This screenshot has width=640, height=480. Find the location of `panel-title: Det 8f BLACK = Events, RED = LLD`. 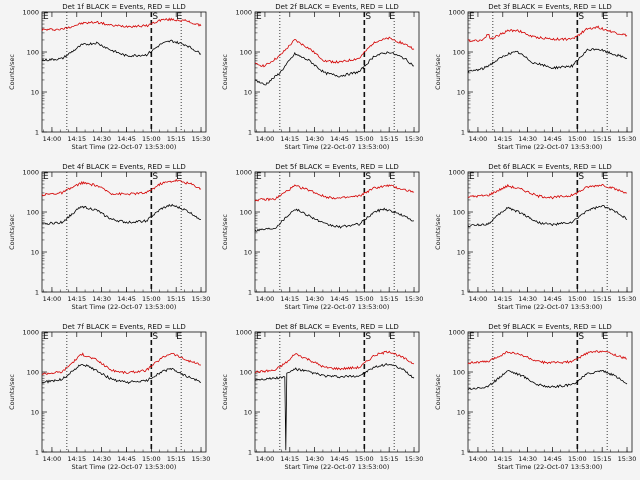

panel-title: Det 8f BLACK = Events, RED = LLD is located at coordinates (336, 327).